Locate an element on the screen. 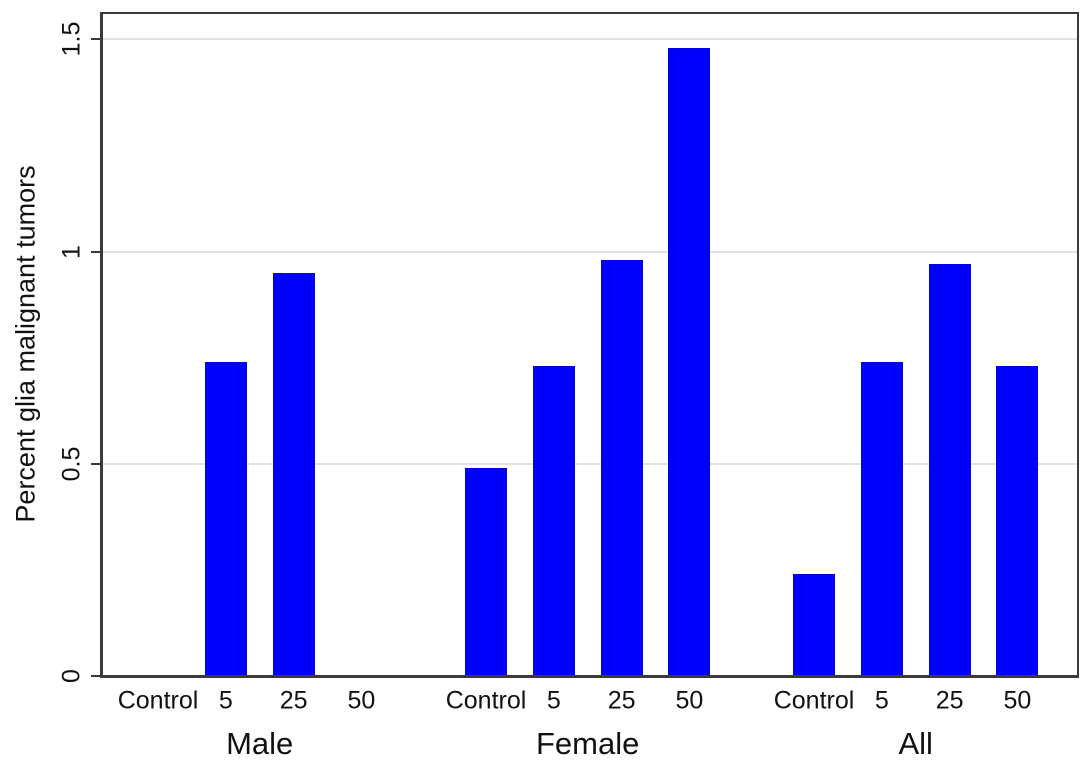 The height and width of the screenshot is (768, 1087). gridline-0.5 is located at coordinates (590, 463).